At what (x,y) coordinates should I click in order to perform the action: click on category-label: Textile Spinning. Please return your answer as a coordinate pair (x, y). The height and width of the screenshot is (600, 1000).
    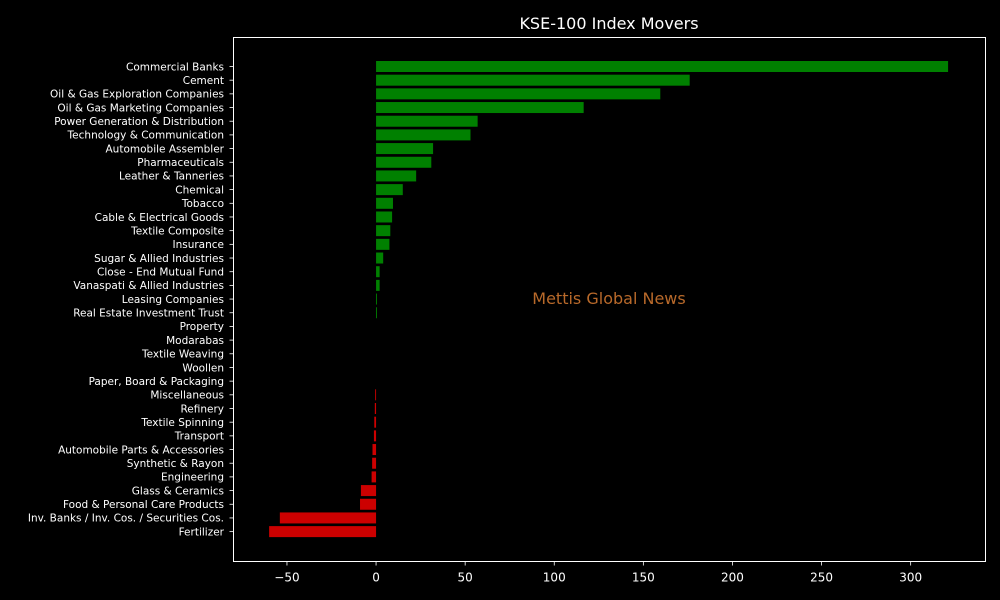
    Looking at the image, I should click on (182, 423).